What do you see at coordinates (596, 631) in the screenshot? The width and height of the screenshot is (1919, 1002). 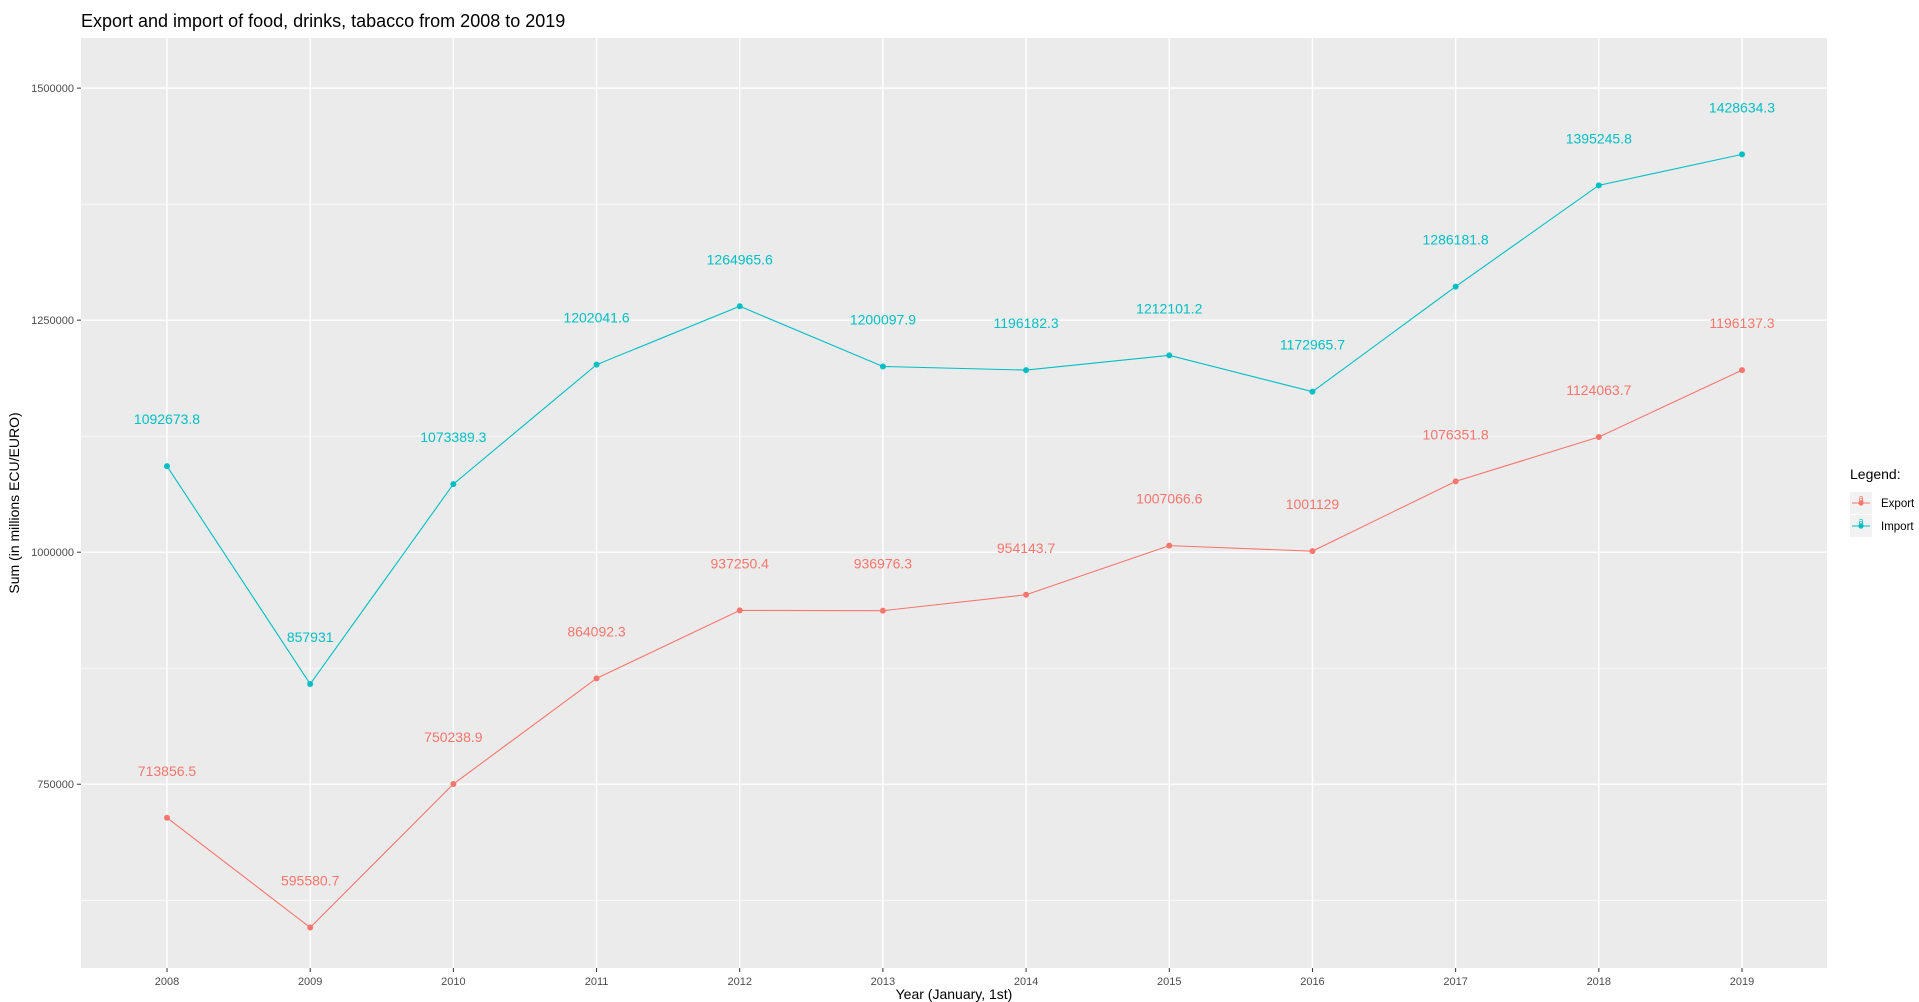 I see `export-data-label: 864092.3` at bounding box center [596, 631].